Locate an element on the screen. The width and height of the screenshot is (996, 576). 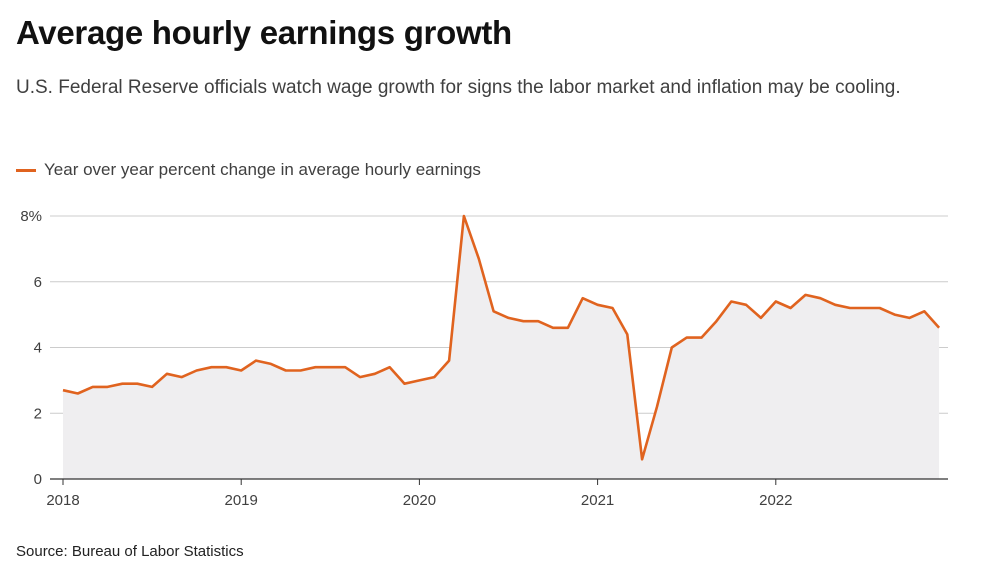
y-axis-tick-labels: 0 2 4 6 8% is located at coordinates (31, 348).